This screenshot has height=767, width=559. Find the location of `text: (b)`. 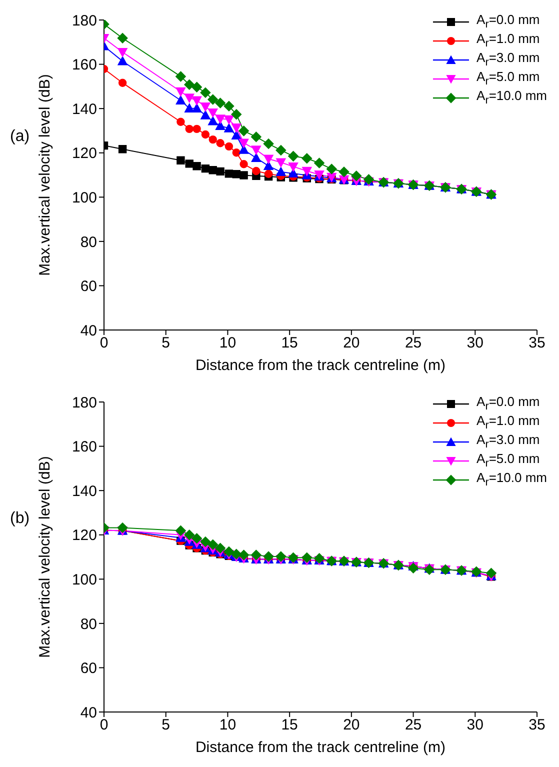

text: (b) is located at coordinates (20, 519).